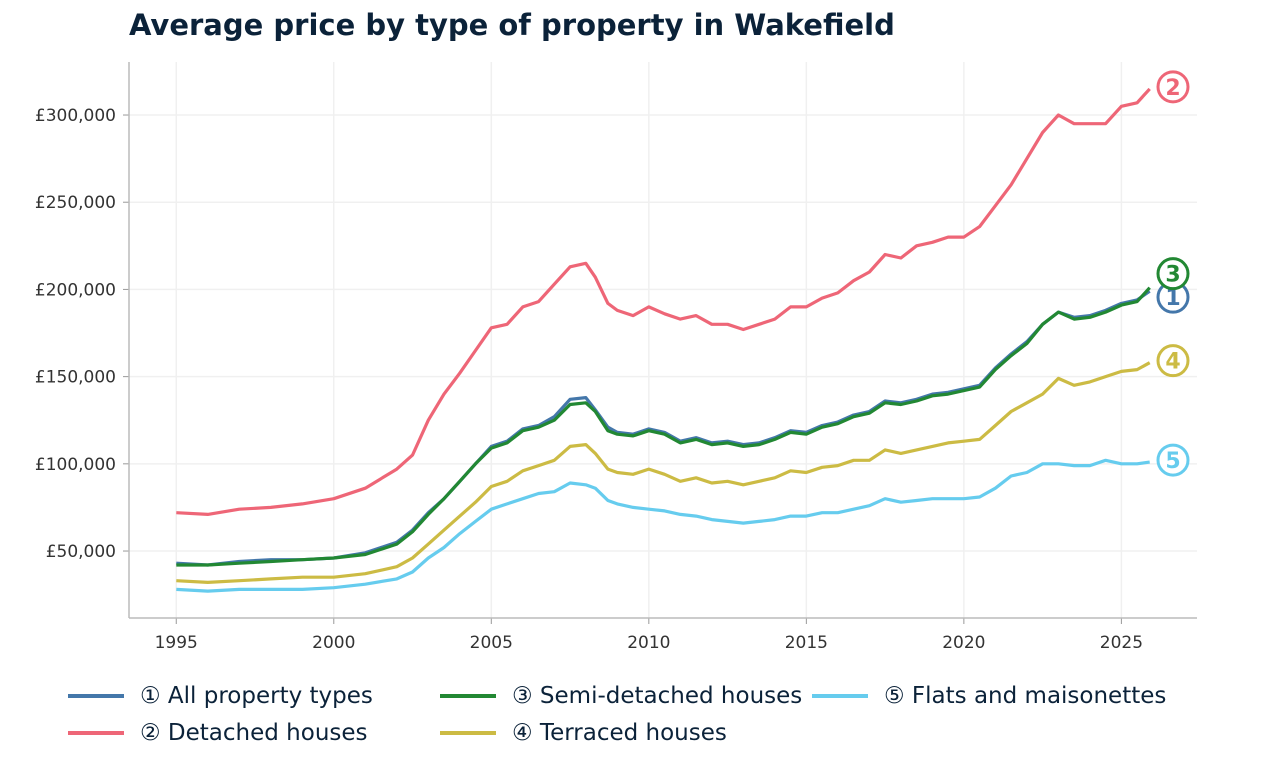 The image size is (1281, 770). What do you see at coordinates (333, 643) in the screenshot?
I see `x-tick-label: 2000` at bounding box center [333, 643].